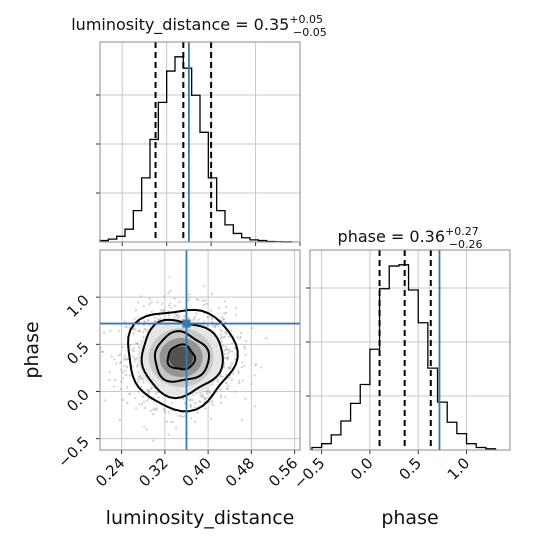 This screenshot has height=550, width=550. Describe the element at coordinates (466, 244) in the screenshot. I see `title-phase-sub: −0.26` at that location.